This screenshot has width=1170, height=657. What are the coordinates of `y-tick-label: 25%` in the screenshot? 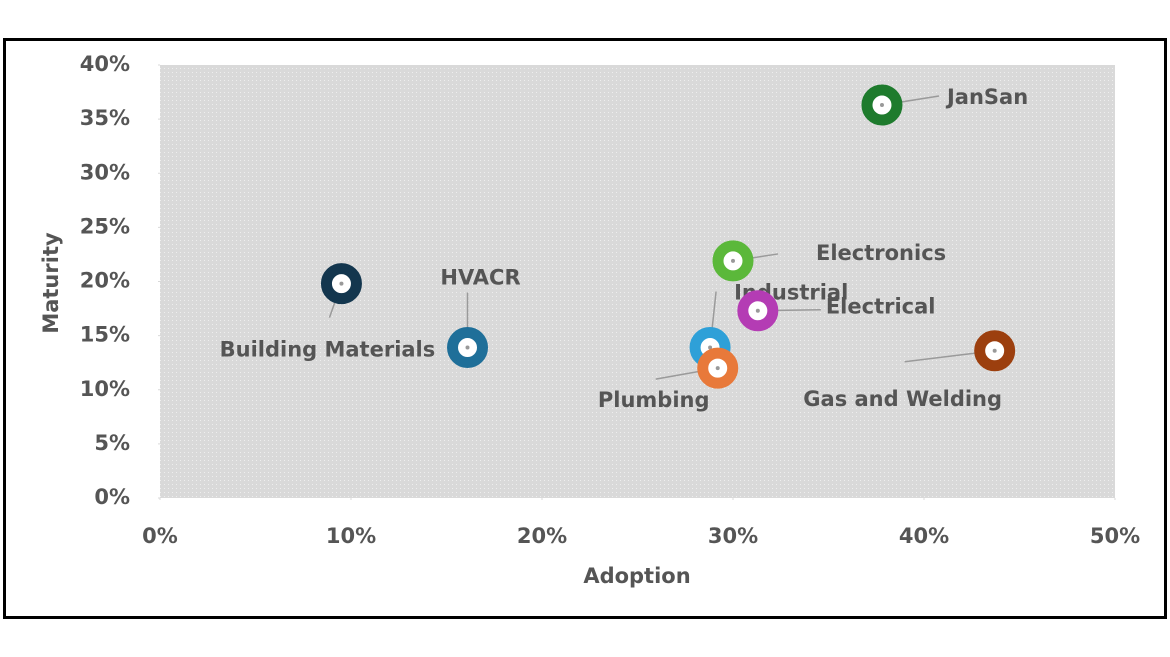 It's located at (105, 226).